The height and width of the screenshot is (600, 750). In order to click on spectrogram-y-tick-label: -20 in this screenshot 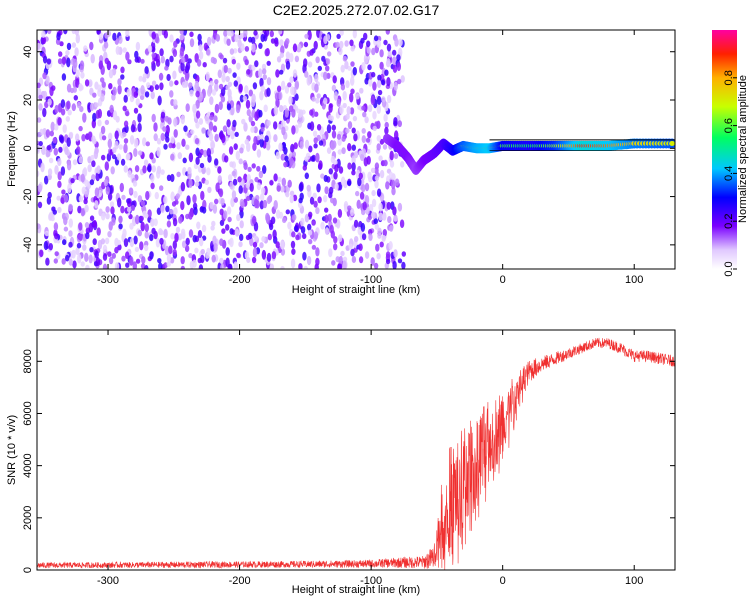, I will do `click(28, 197)`.